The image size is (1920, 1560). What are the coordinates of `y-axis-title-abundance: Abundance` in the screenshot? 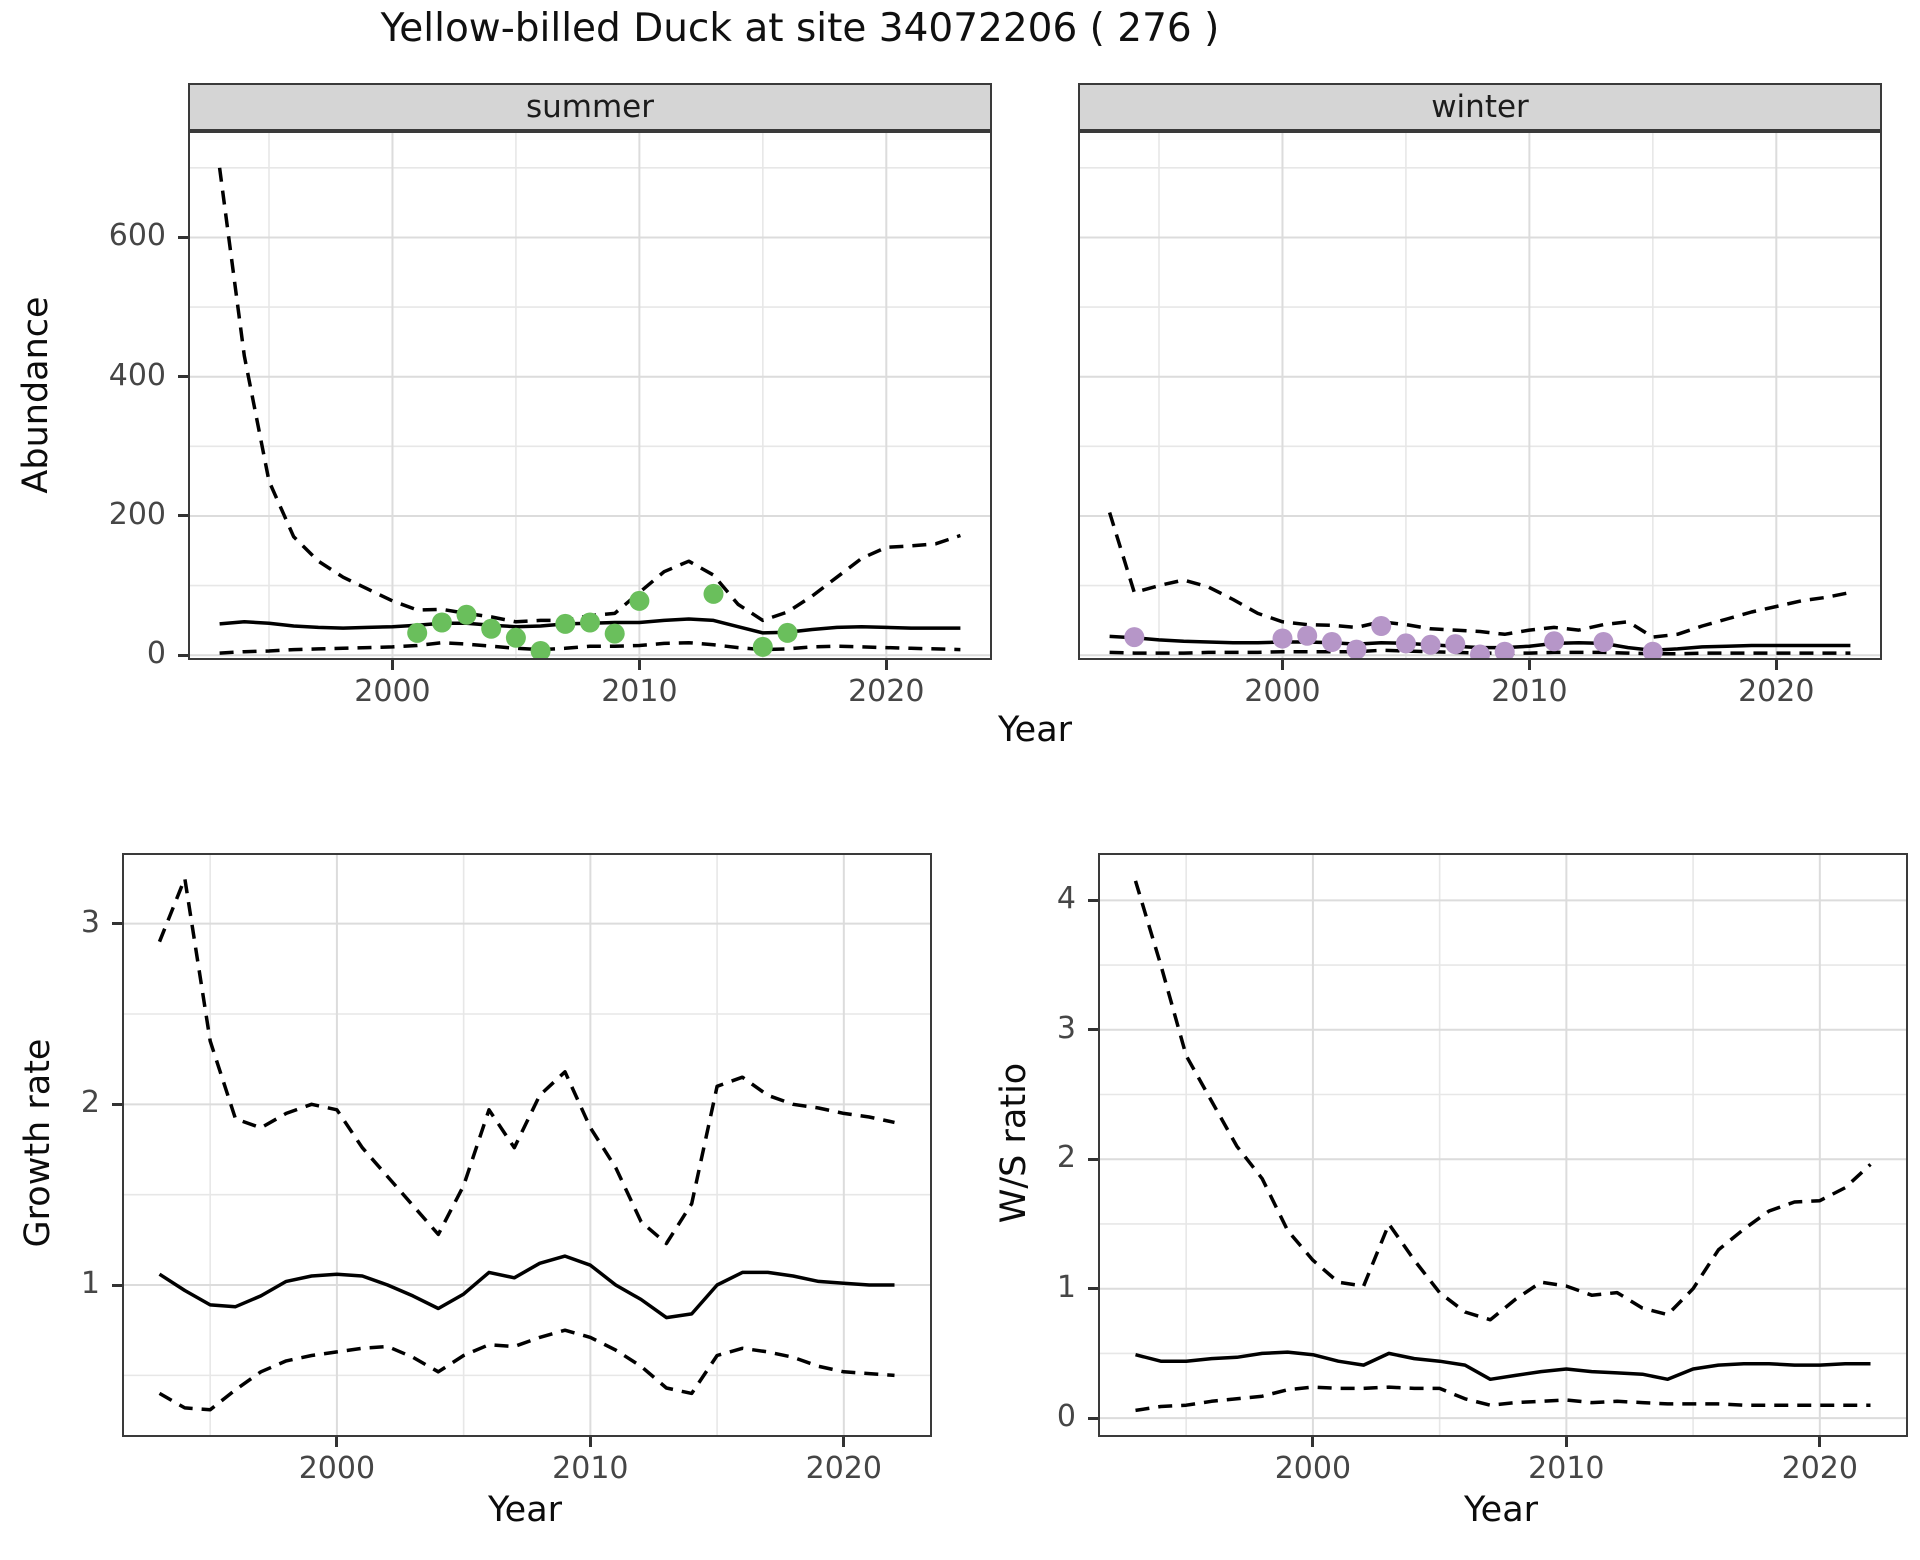 It's located at (36, 395).